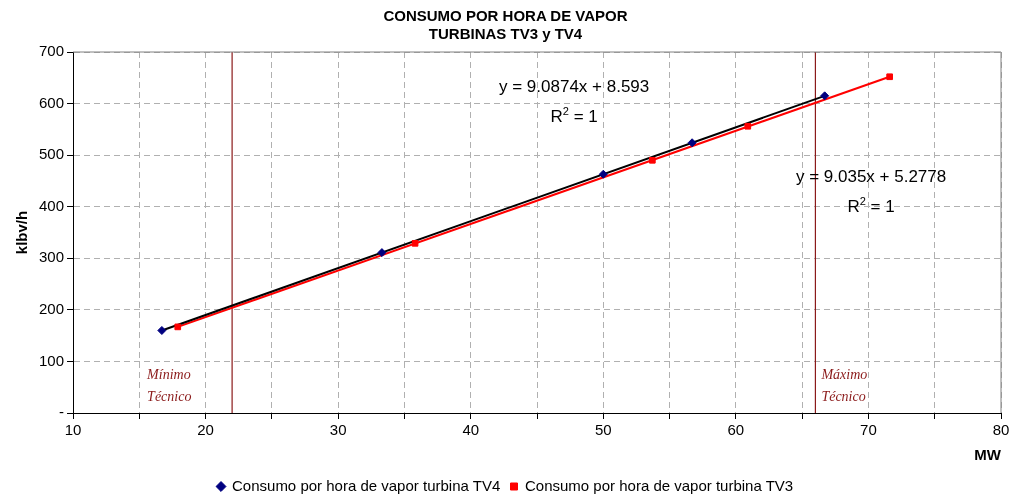 The image size is (1016, 504). Describe the element at coordinates (52, 360) in the screenshot. I see `y-tick-label: 100` at that location.